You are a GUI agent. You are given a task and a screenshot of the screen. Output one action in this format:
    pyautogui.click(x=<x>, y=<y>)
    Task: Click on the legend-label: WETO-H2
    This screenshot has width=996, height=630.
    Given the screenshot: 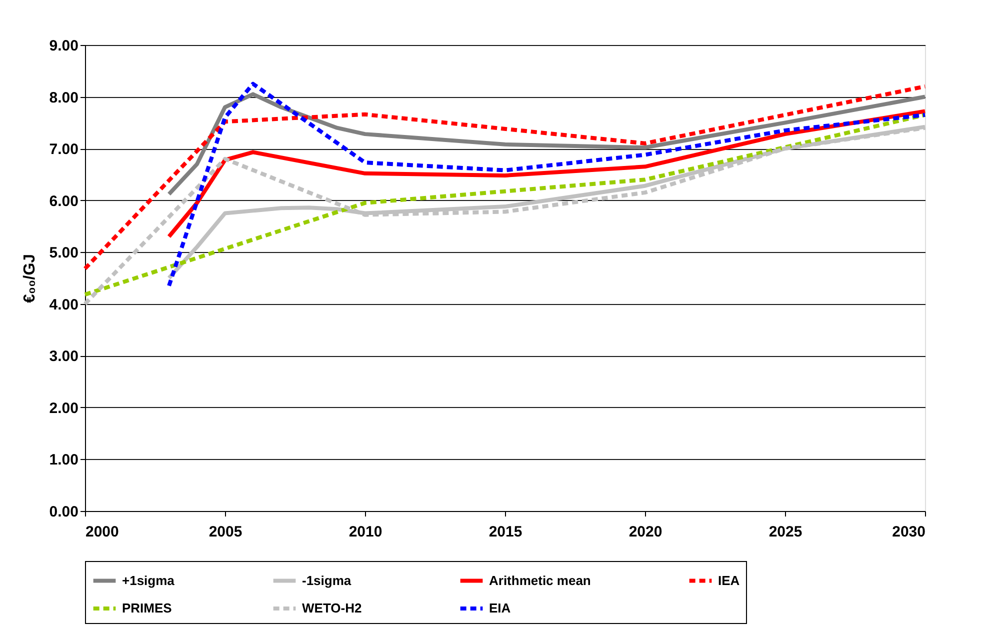 What is the action you would take?
    pyautogui.click(x=332, y=608)
    